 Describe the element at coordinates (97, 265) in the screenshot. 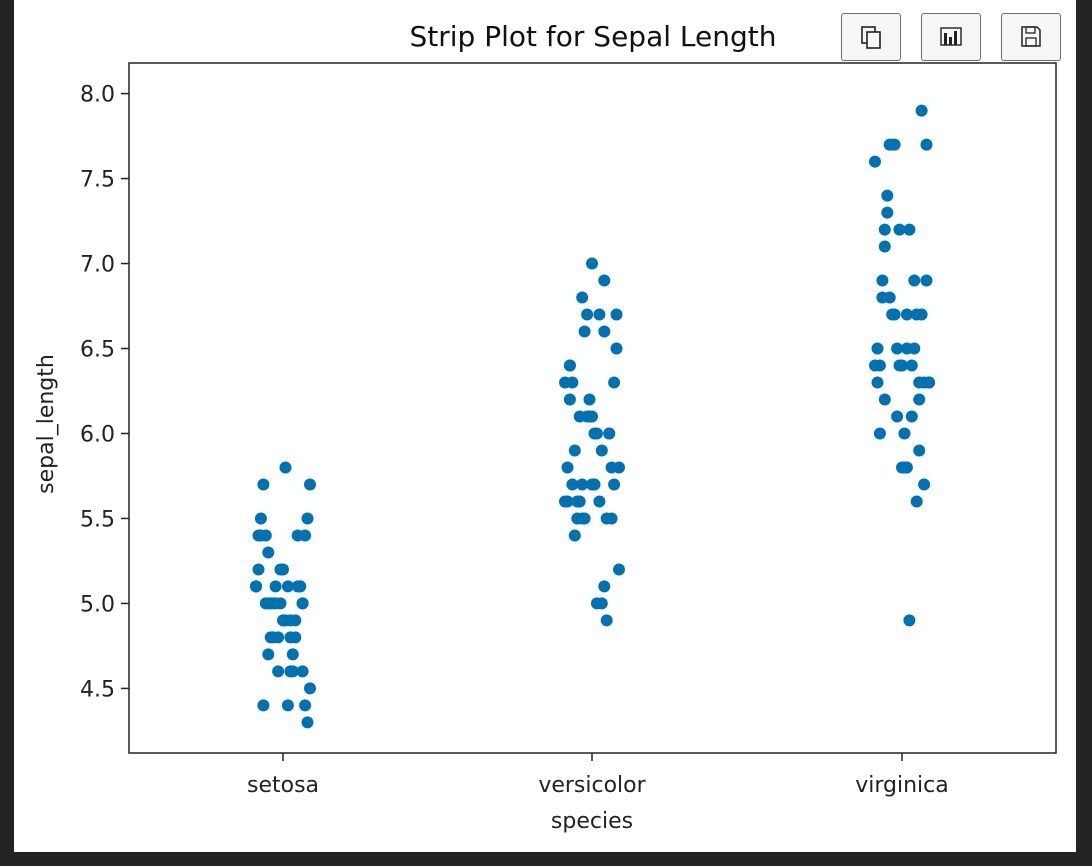

I see `y-tick-label: 7.0` at that location.